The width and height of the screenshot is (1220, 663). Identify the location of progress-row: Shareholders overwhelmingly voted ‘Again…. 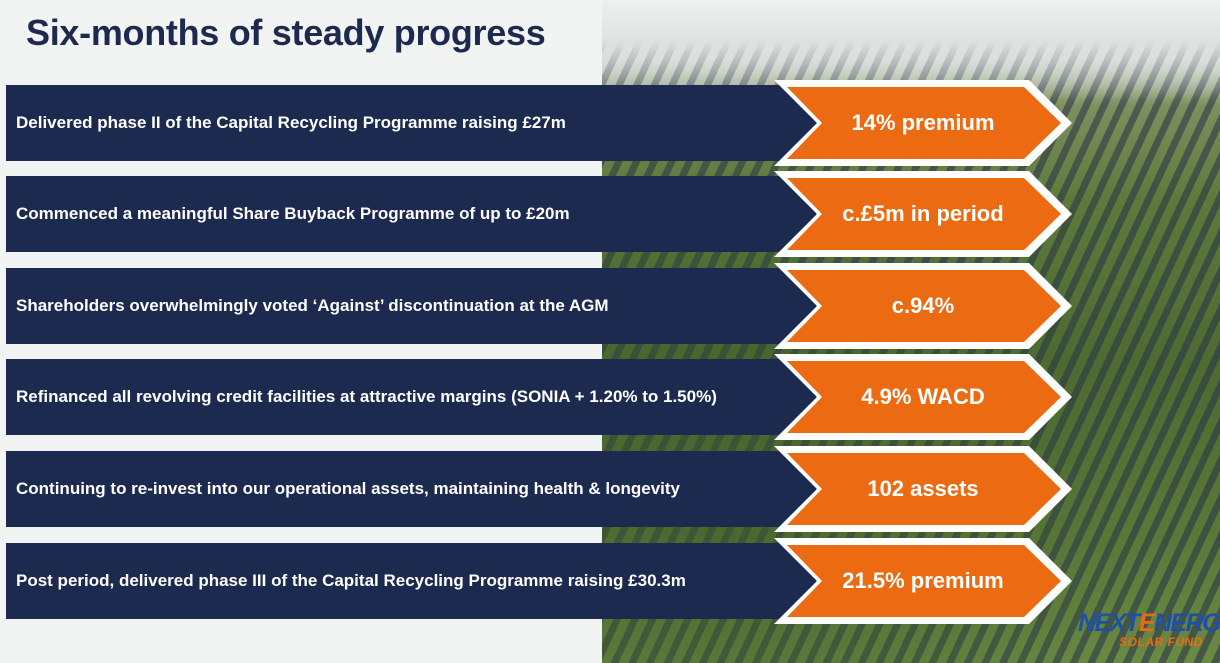
(539, 306).